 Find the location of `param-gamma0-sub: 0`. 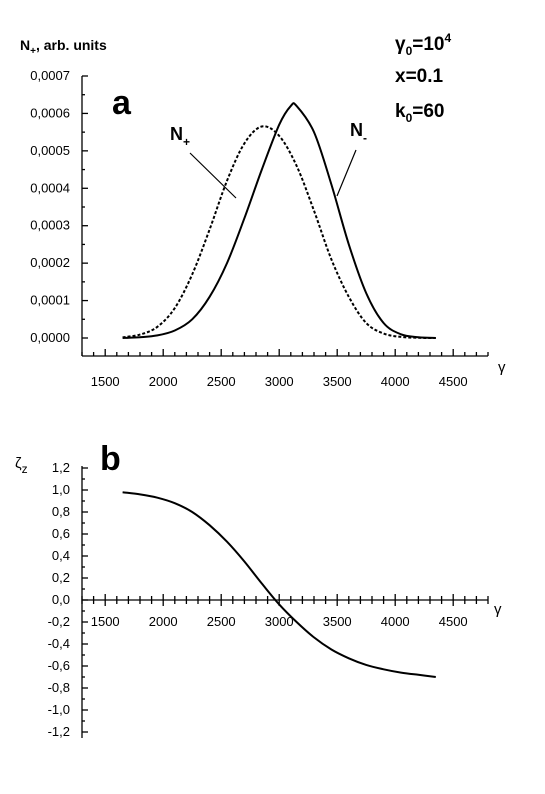

param-gamma0-sub: 0 is located at coordinates (409, 51).